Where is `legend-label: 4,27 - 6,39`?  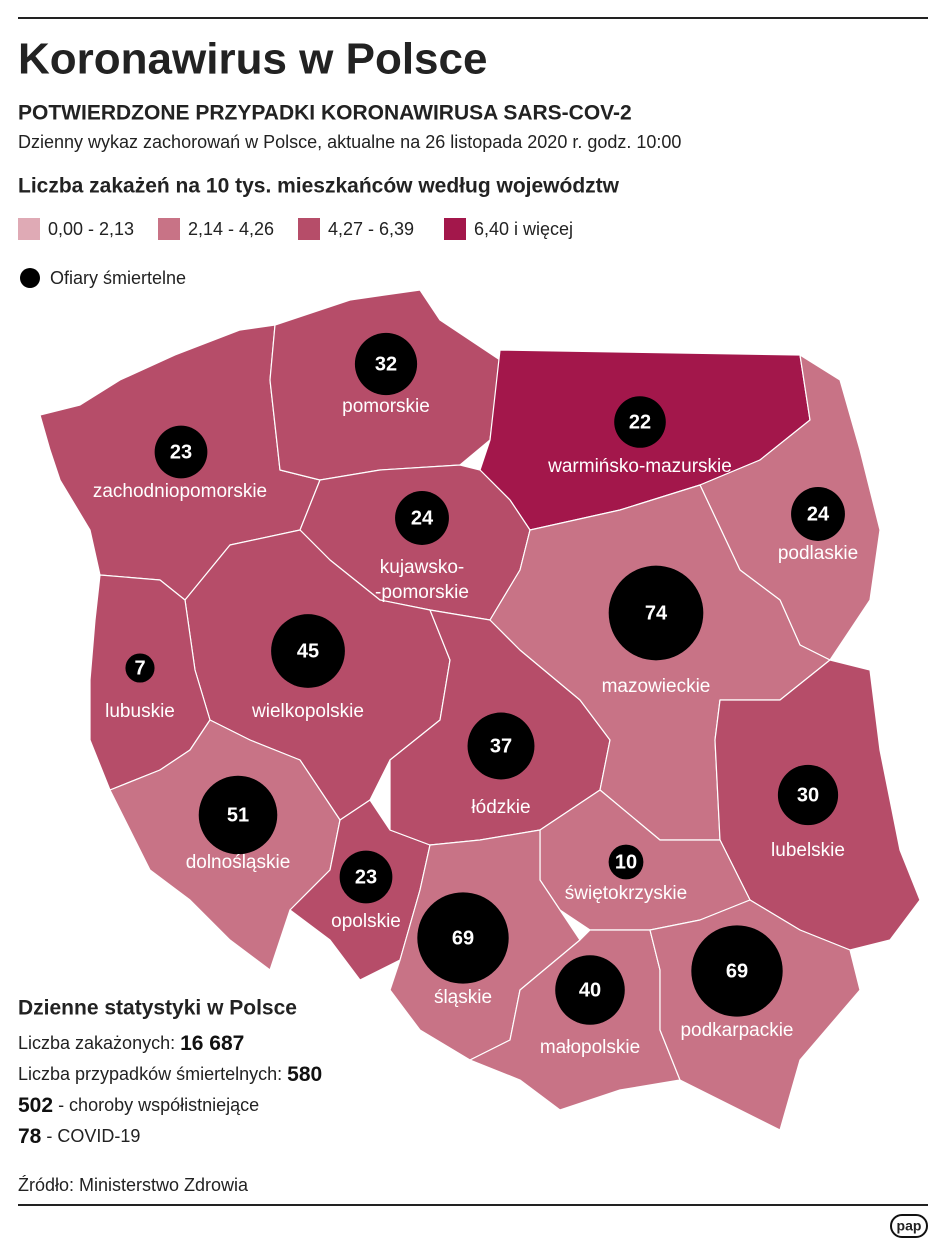 legend-label: 4,27 - 6,39 is located at coordinates (371, 229).